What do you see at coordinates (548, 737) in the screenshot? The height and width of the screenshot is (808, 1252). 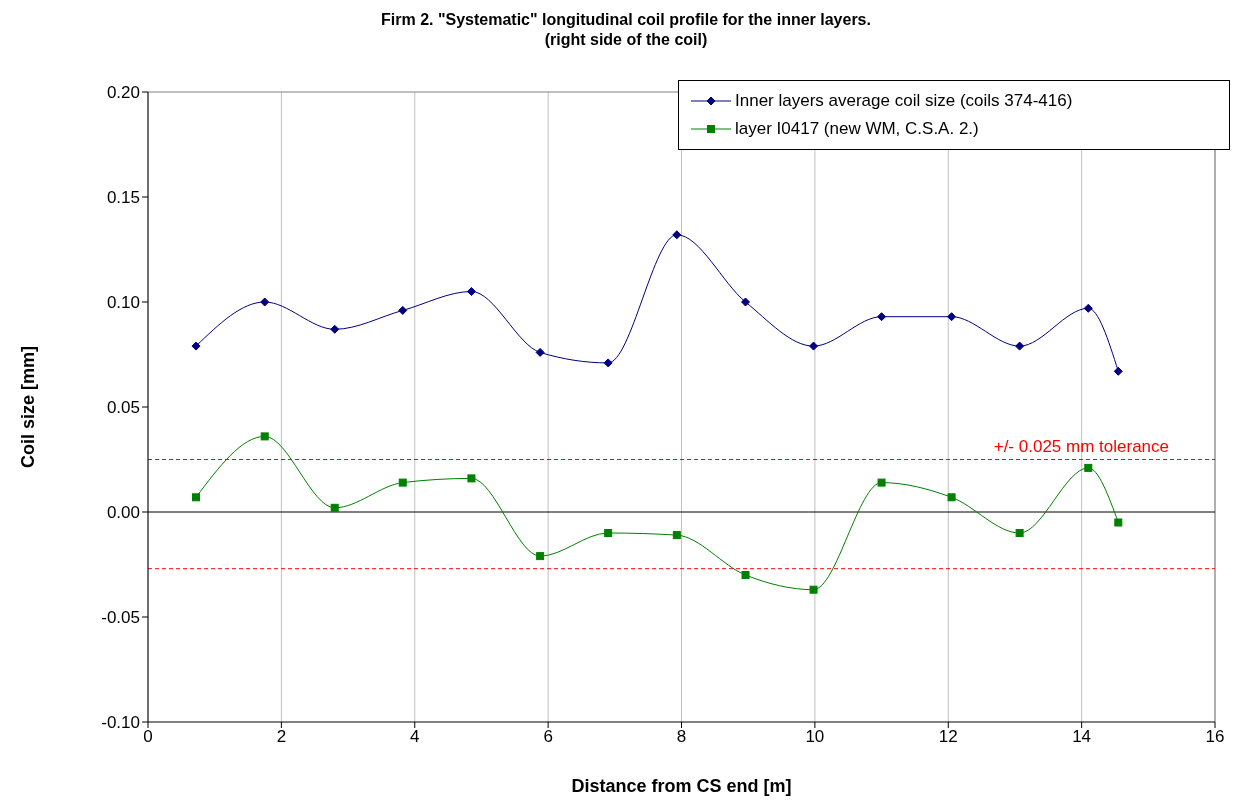 I see `x-tick-label: 6` at bounding box center [548, 737].